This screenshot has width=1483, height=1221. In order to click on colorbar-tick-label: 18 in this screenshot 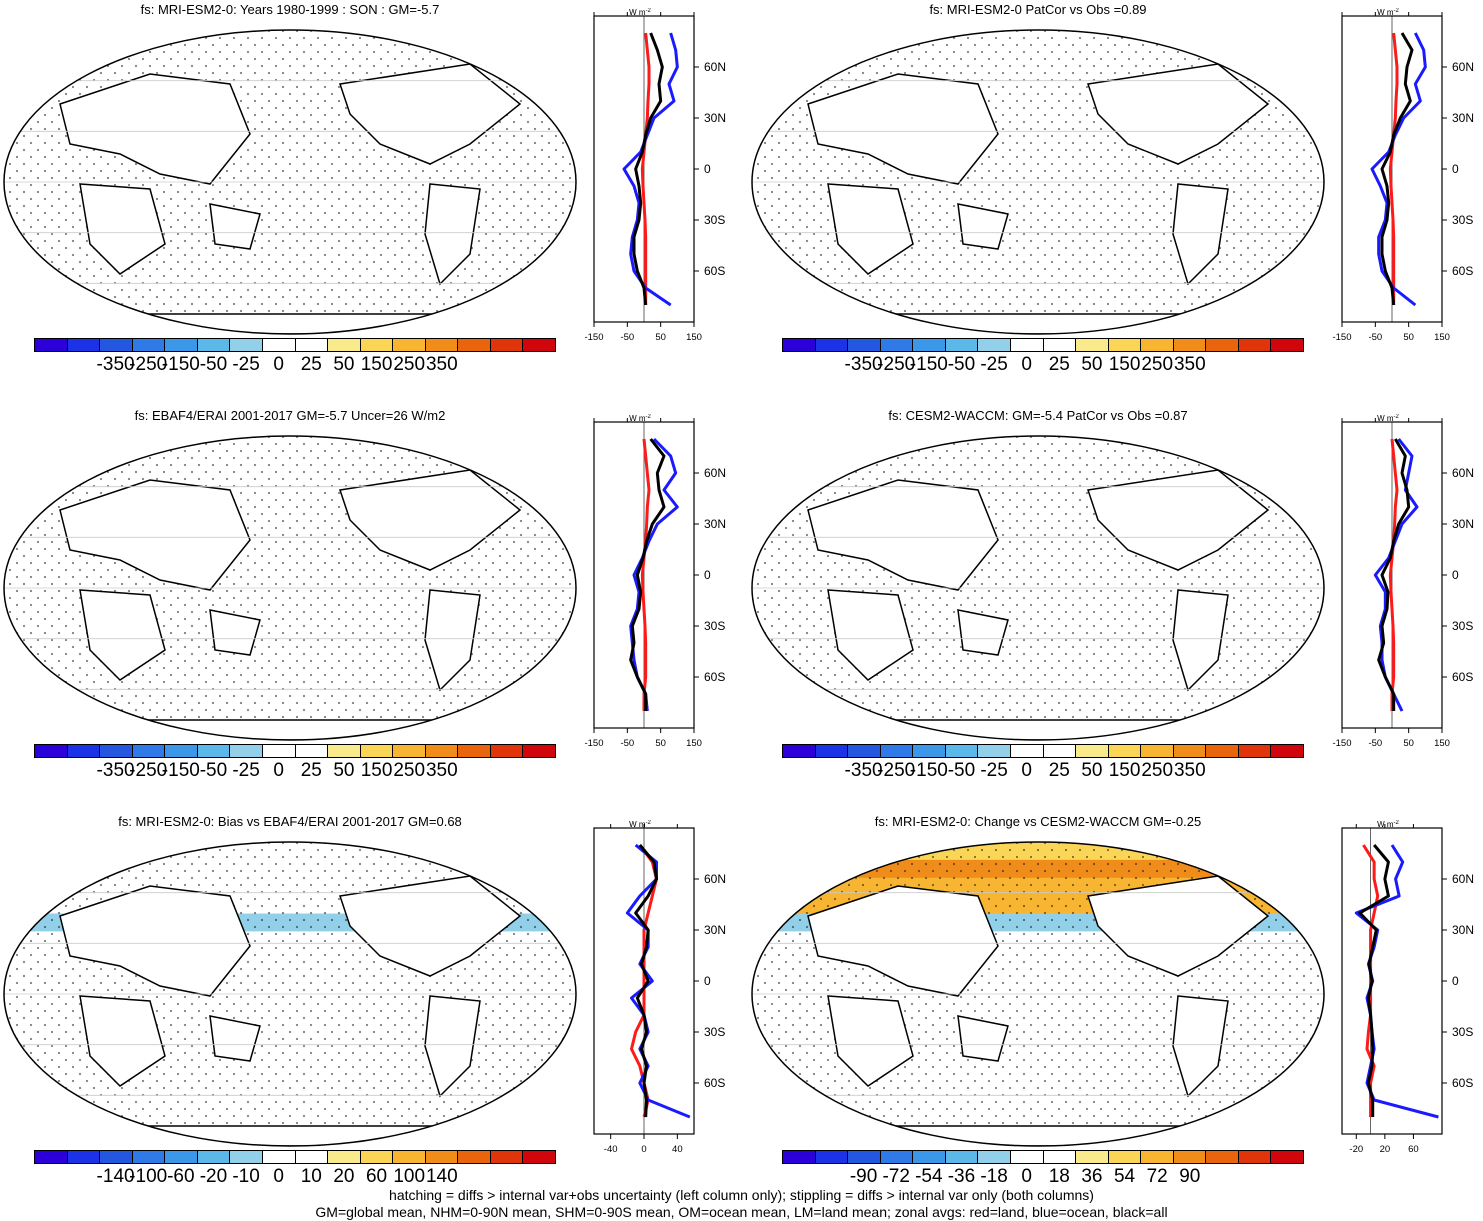, I will do `click(1059, 1176)`.